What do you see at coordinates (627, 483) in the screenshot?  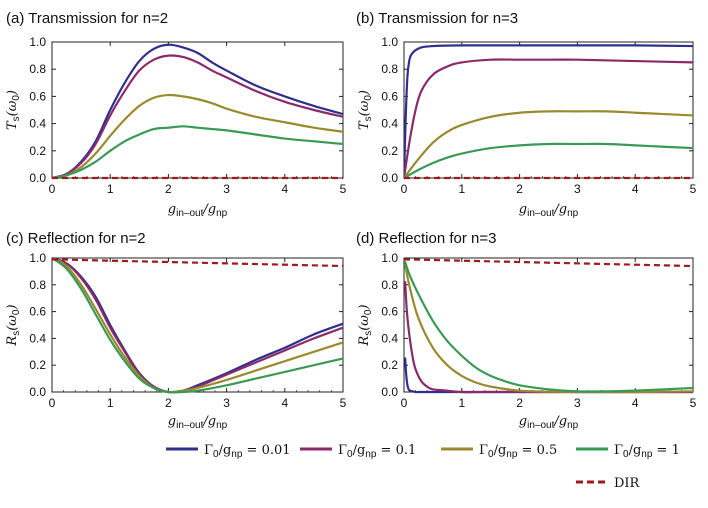 I see `legend-label: DIR` at bounding box center [627, 483].